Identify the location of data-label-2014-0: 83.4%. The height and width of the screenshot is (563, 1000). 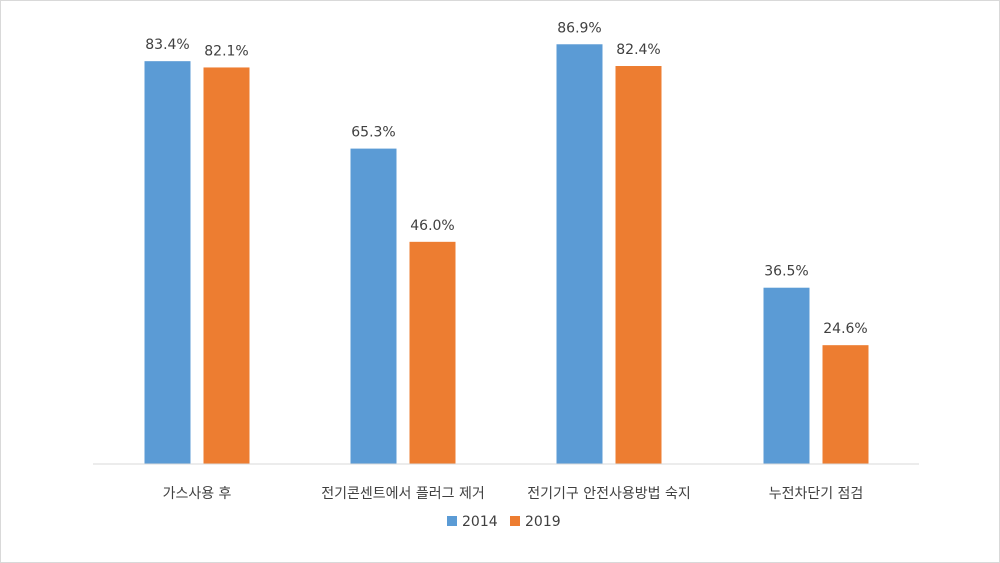
(167, 45).